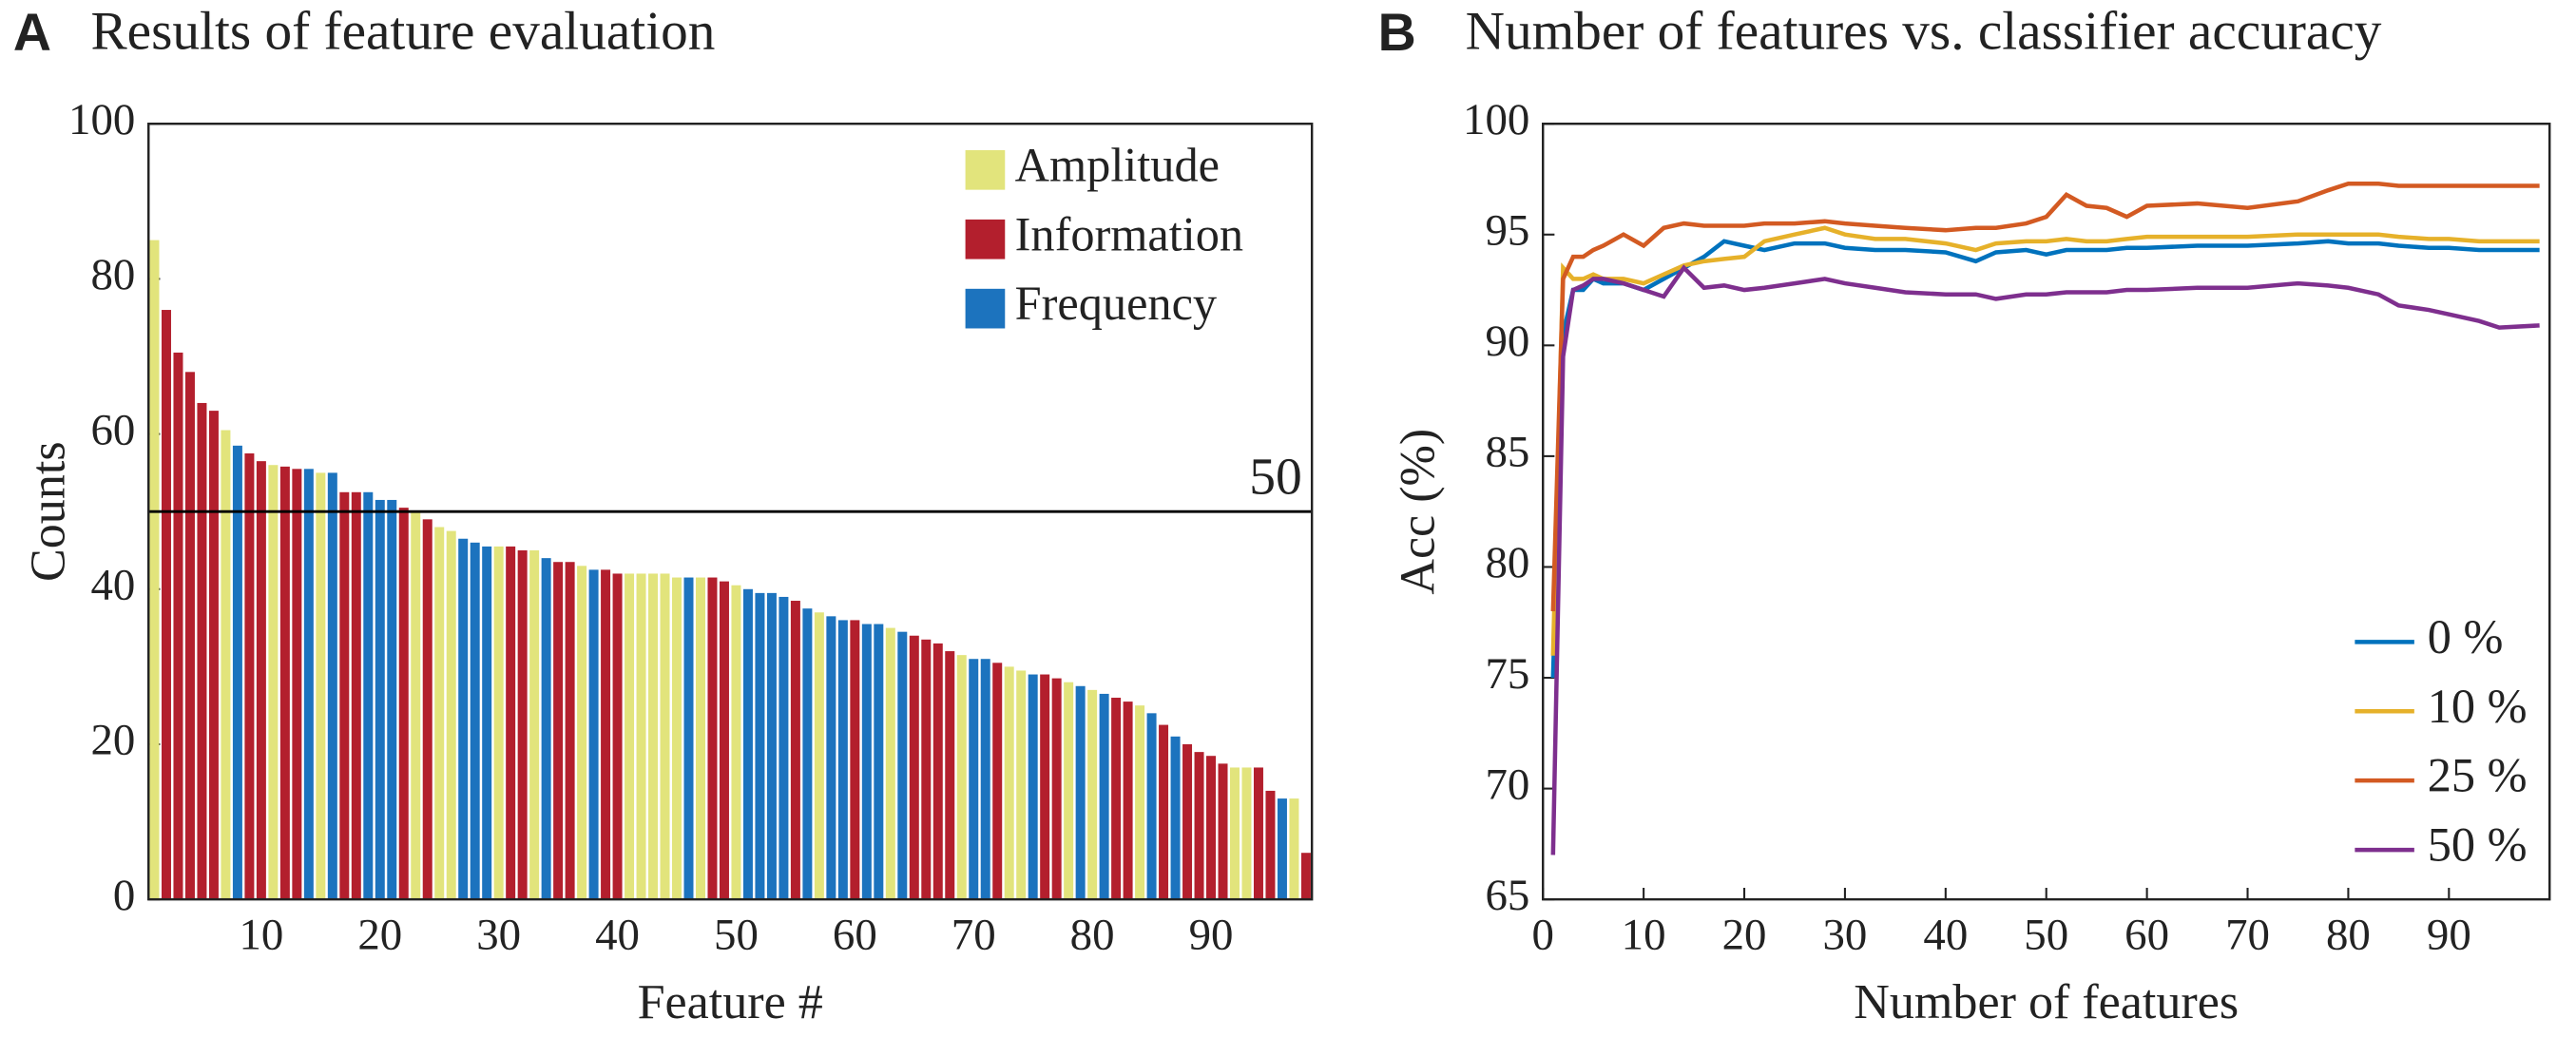 The height and width of the screenshot is (1038, 2576). What do you see at coordinates (730, 1002) in the screenshot?
I see `x-axis-label: Feature #` at bounding box center [730, 1002].